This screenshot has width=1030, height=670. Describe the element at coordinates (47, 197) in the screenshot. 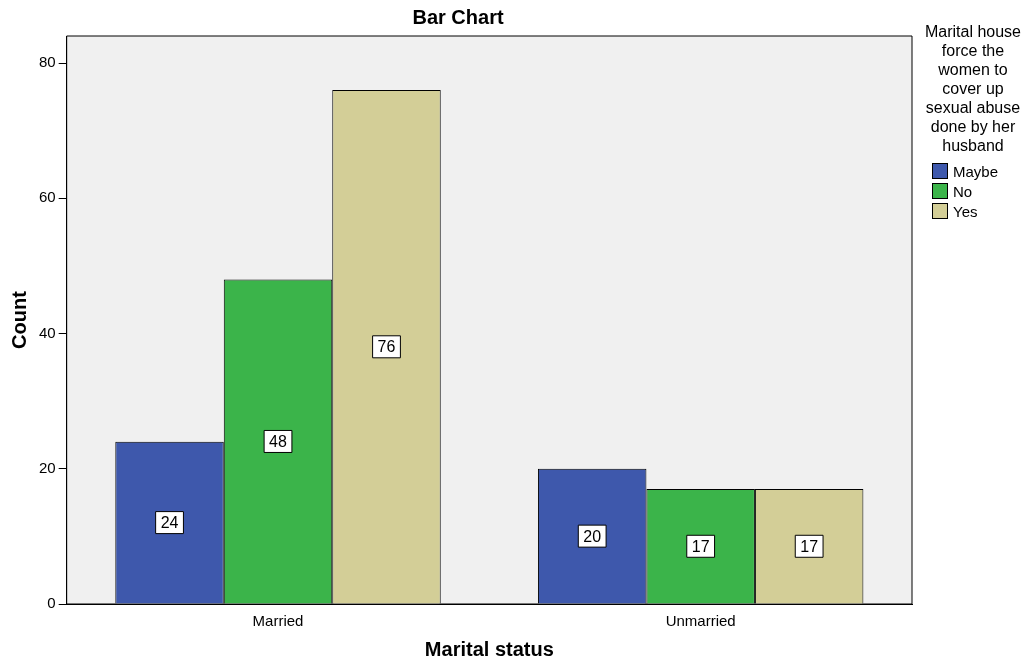

I see `y-tick-label: 60` at that location.